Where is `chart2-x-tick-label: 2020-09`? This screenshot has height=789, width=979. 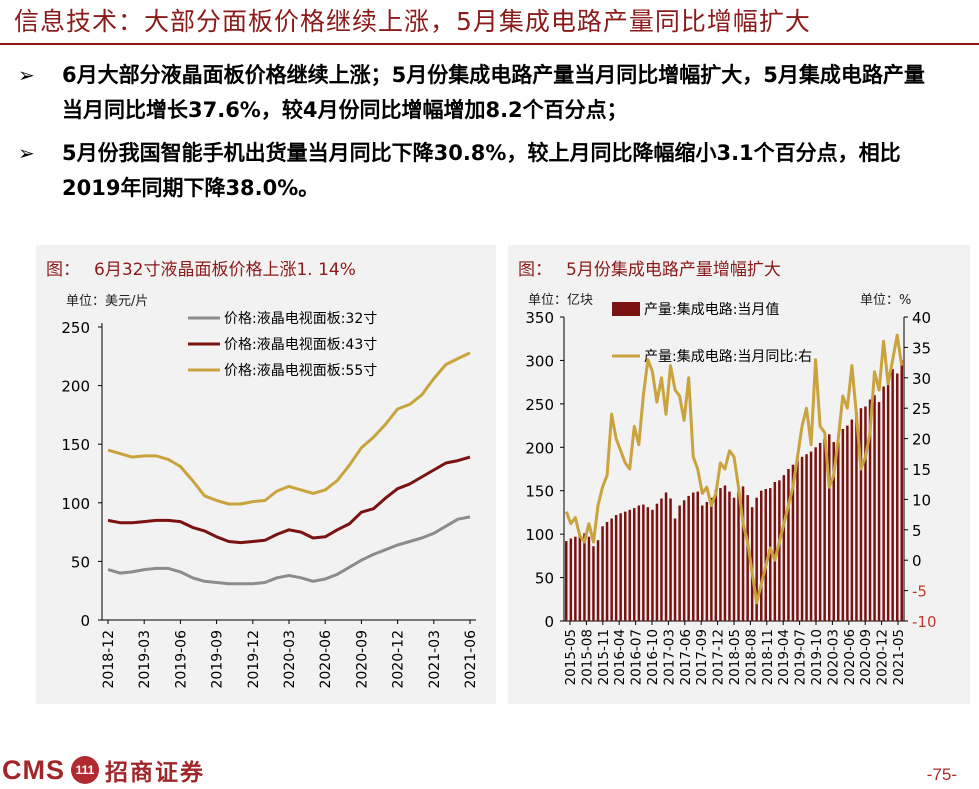
chart2-x-tick-label: 2020-09 is located at coordinates (866, 657).